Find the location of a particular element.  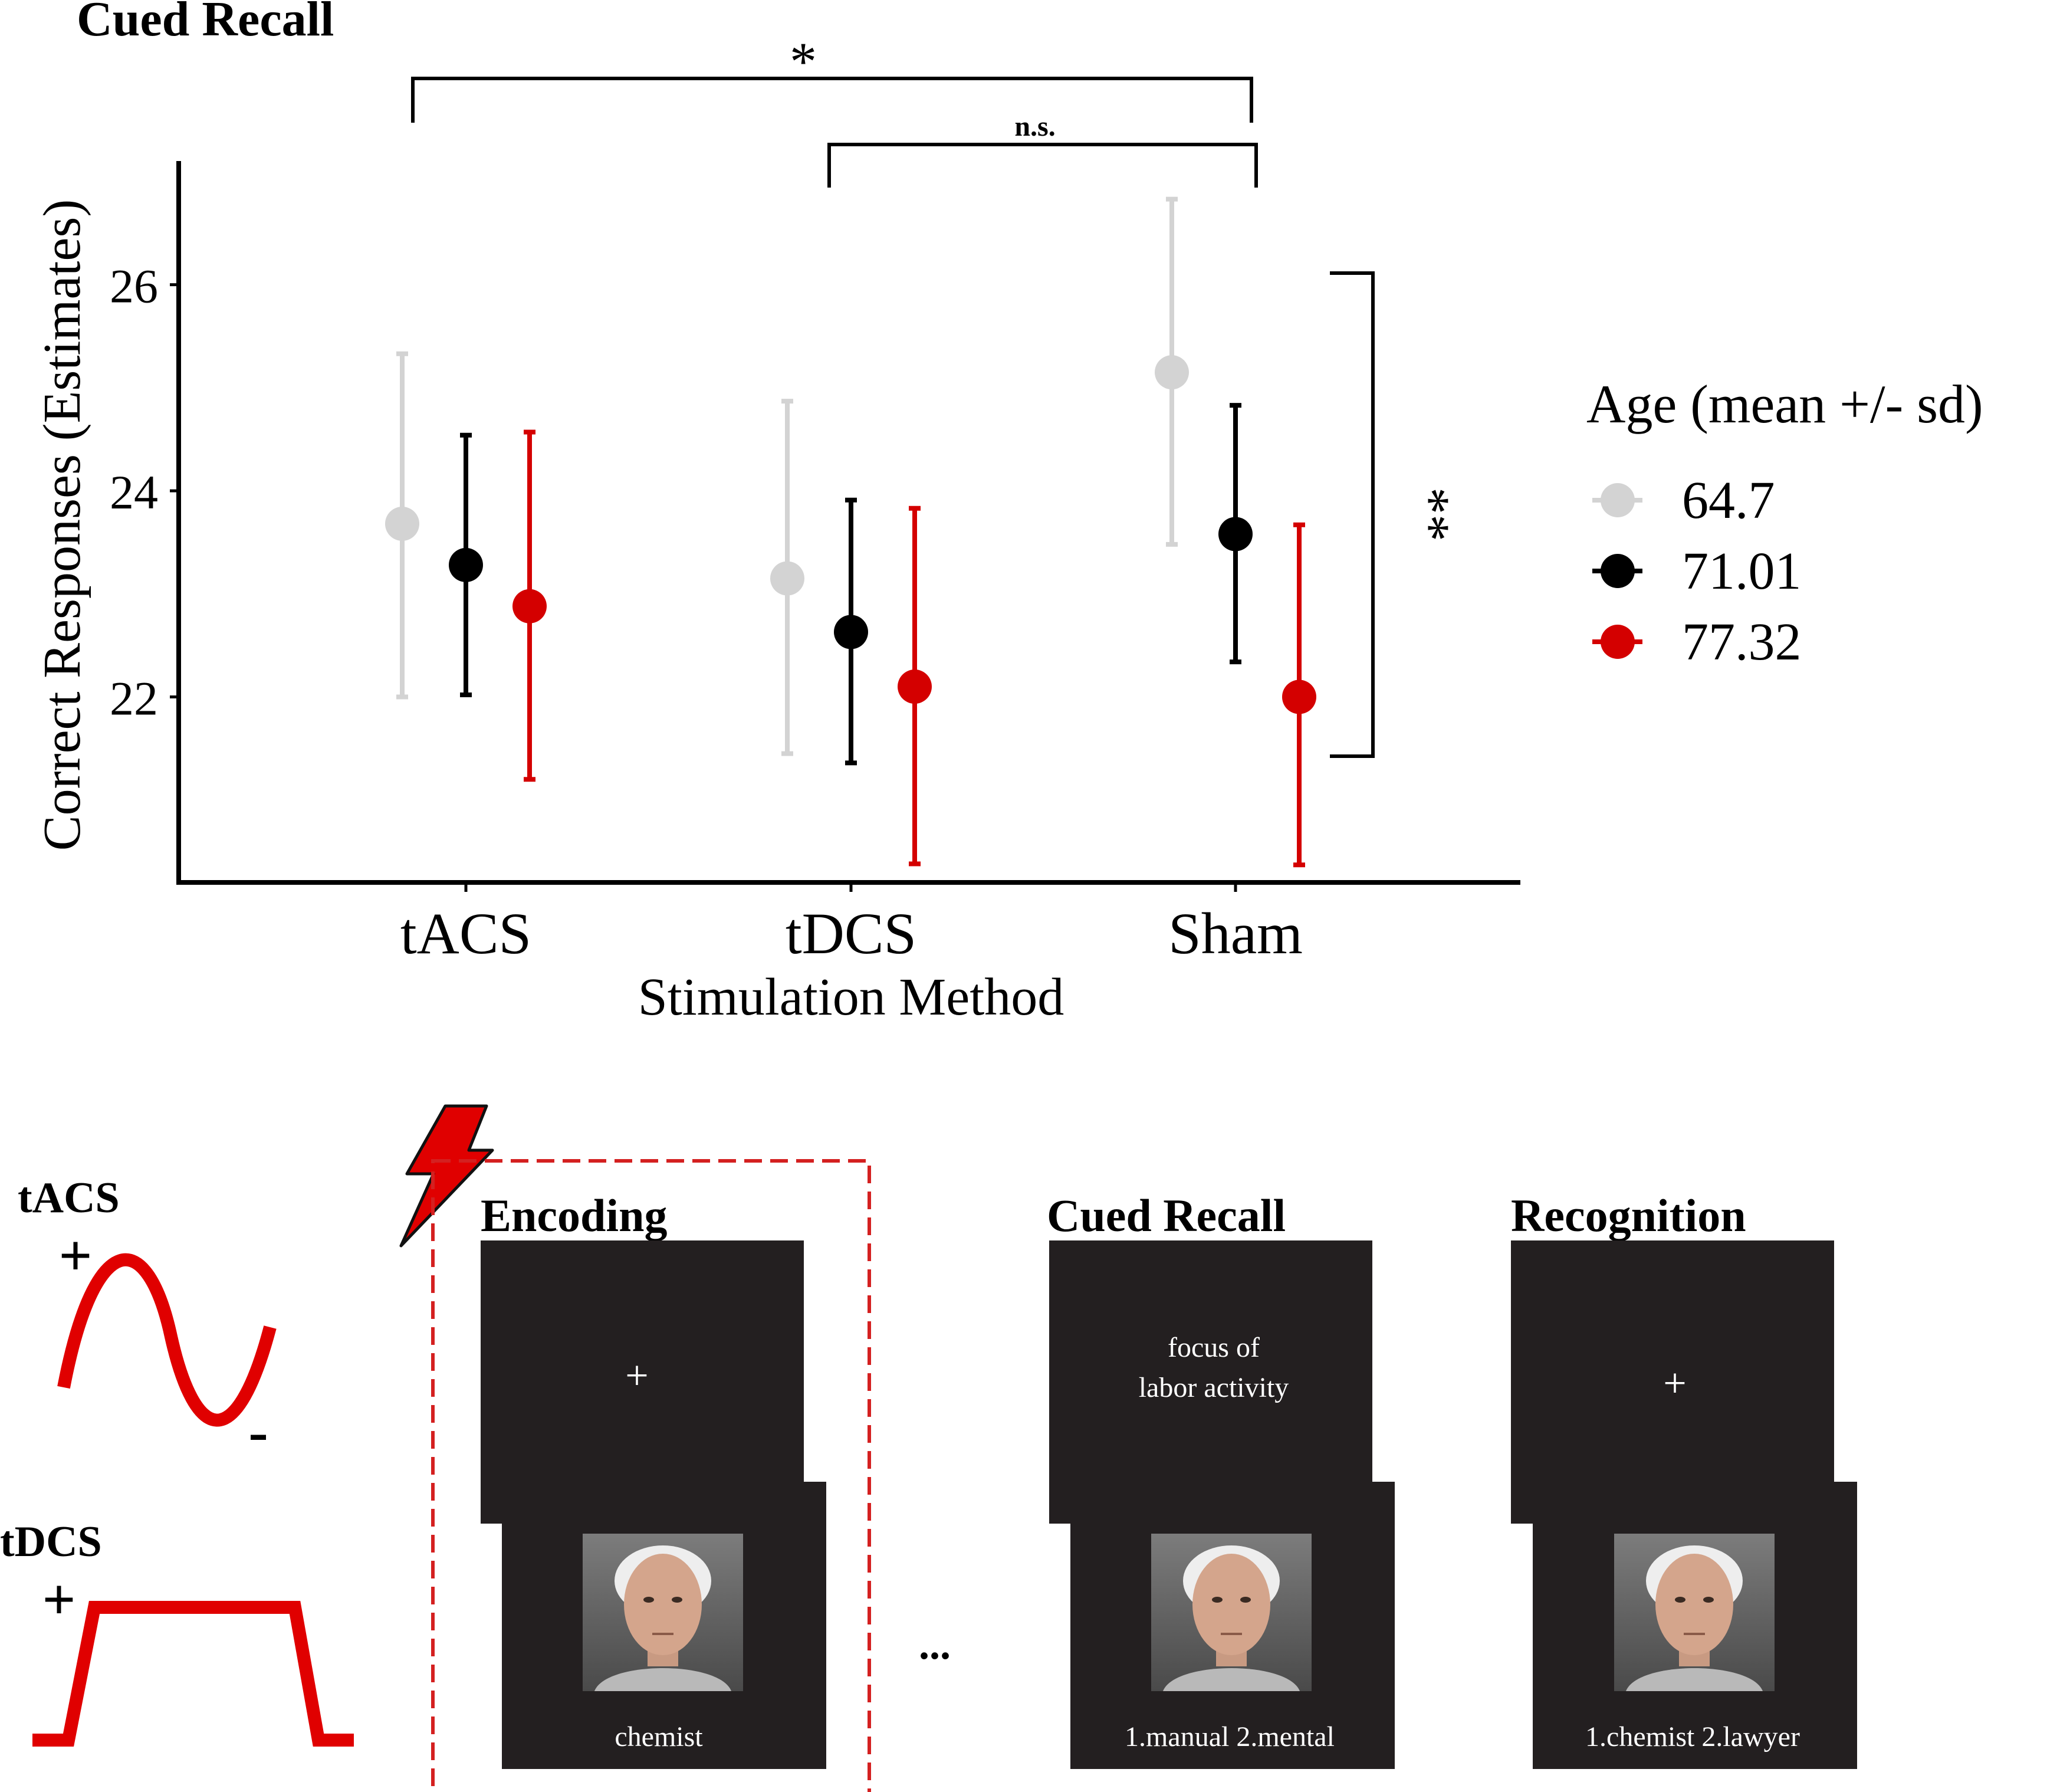

legend-entry: 64.7 is located at coordinates (1683, 500).